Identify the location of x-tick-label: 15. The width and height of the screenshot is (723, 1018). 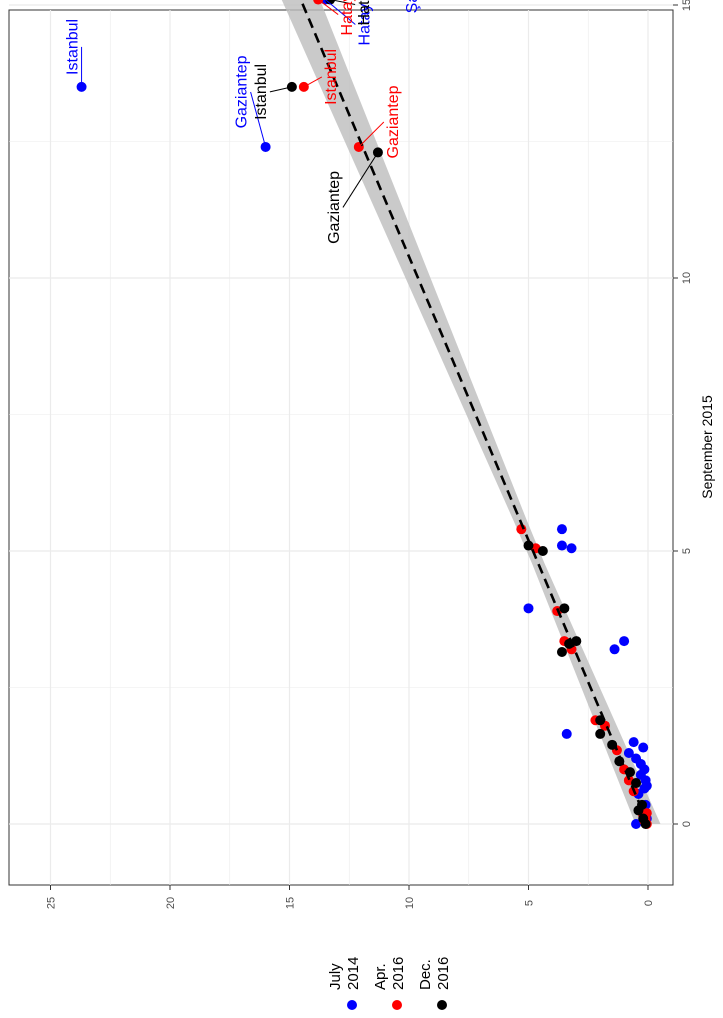
(687, 5).